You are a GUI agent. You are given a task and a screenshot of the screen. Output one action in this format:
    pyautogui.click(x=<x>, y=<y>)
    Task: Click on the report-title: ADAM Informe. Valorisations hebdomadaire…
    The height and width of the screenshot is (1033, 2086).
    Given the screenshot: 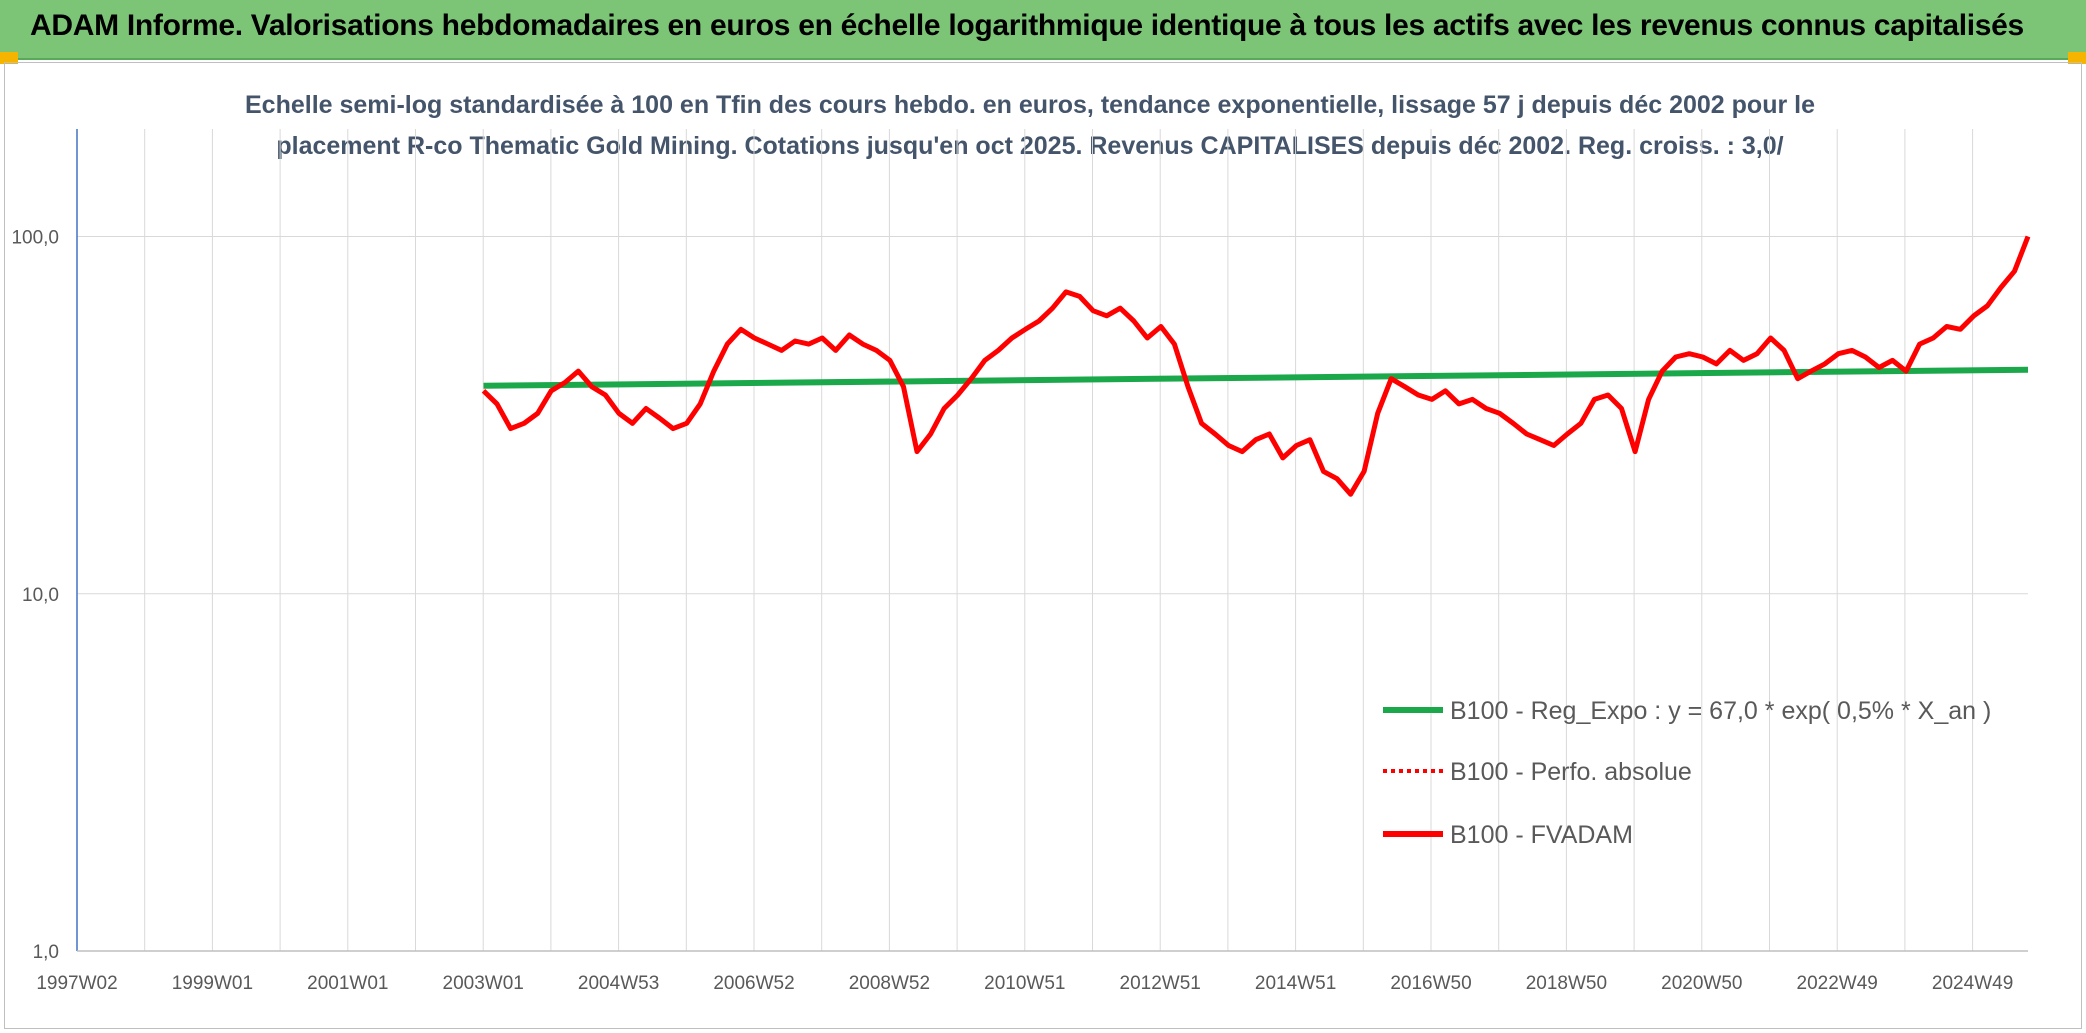 What is the action you would take?
    pyautogui.click(x=1027, y=25)
    